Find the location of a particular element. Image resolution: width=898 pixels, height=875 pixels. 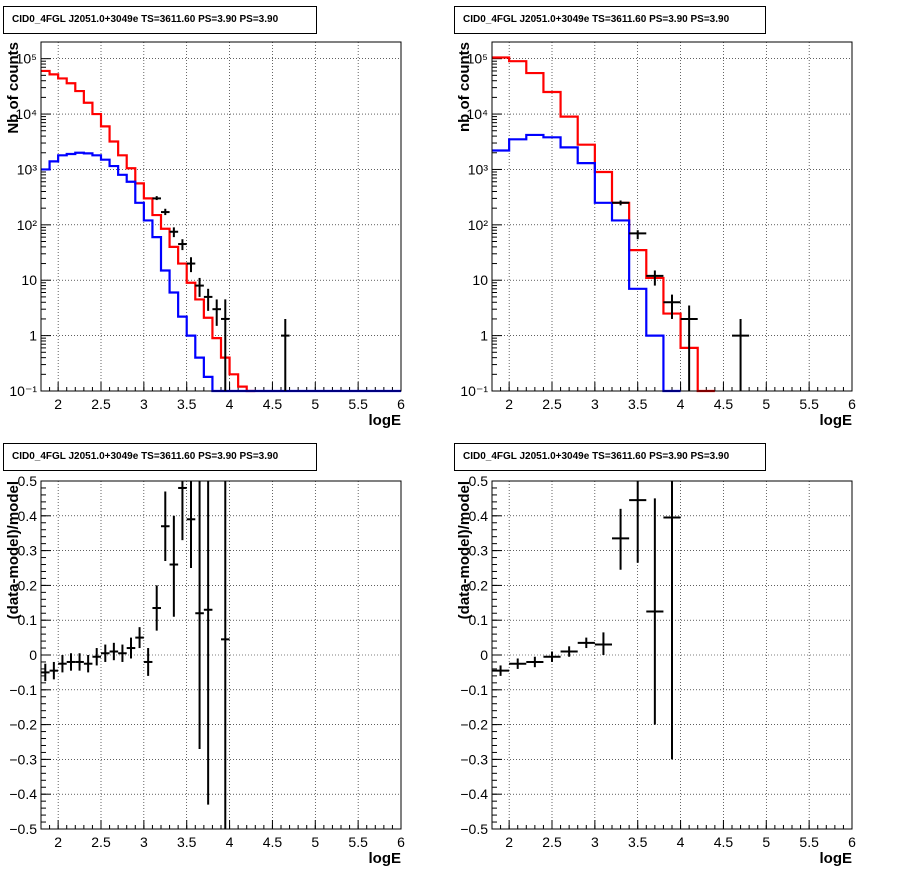

top-right-y-tick-label: 10 is located at coordinates (480, 280).